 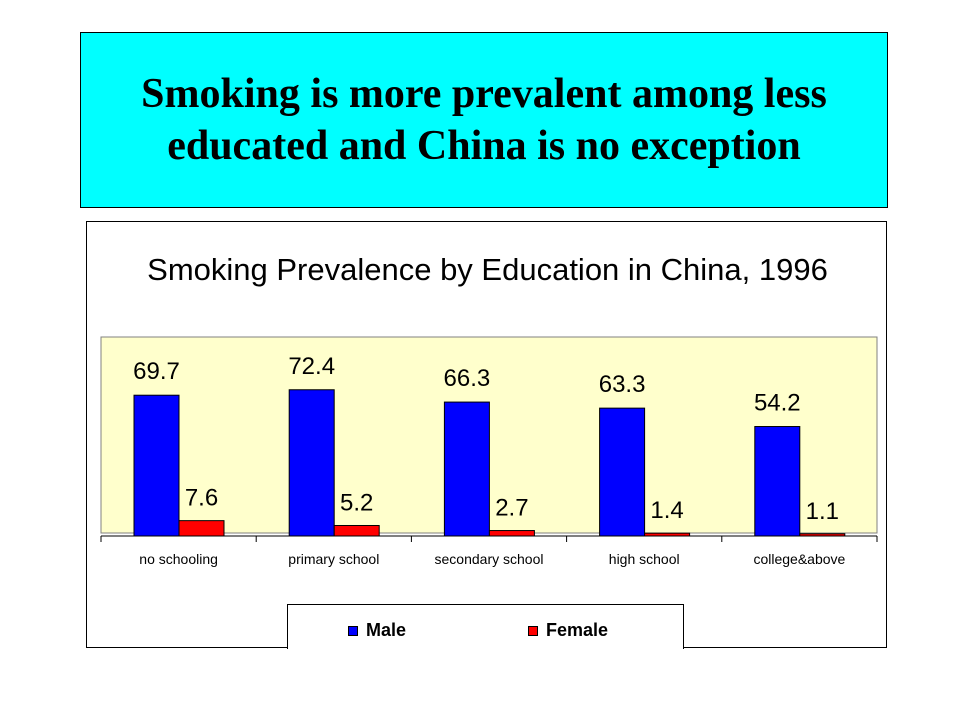 What do you see at coordinates (178, 559) in the screenshot?
I see `x-tick-label: no schooling` at bounding box center [178, 559].